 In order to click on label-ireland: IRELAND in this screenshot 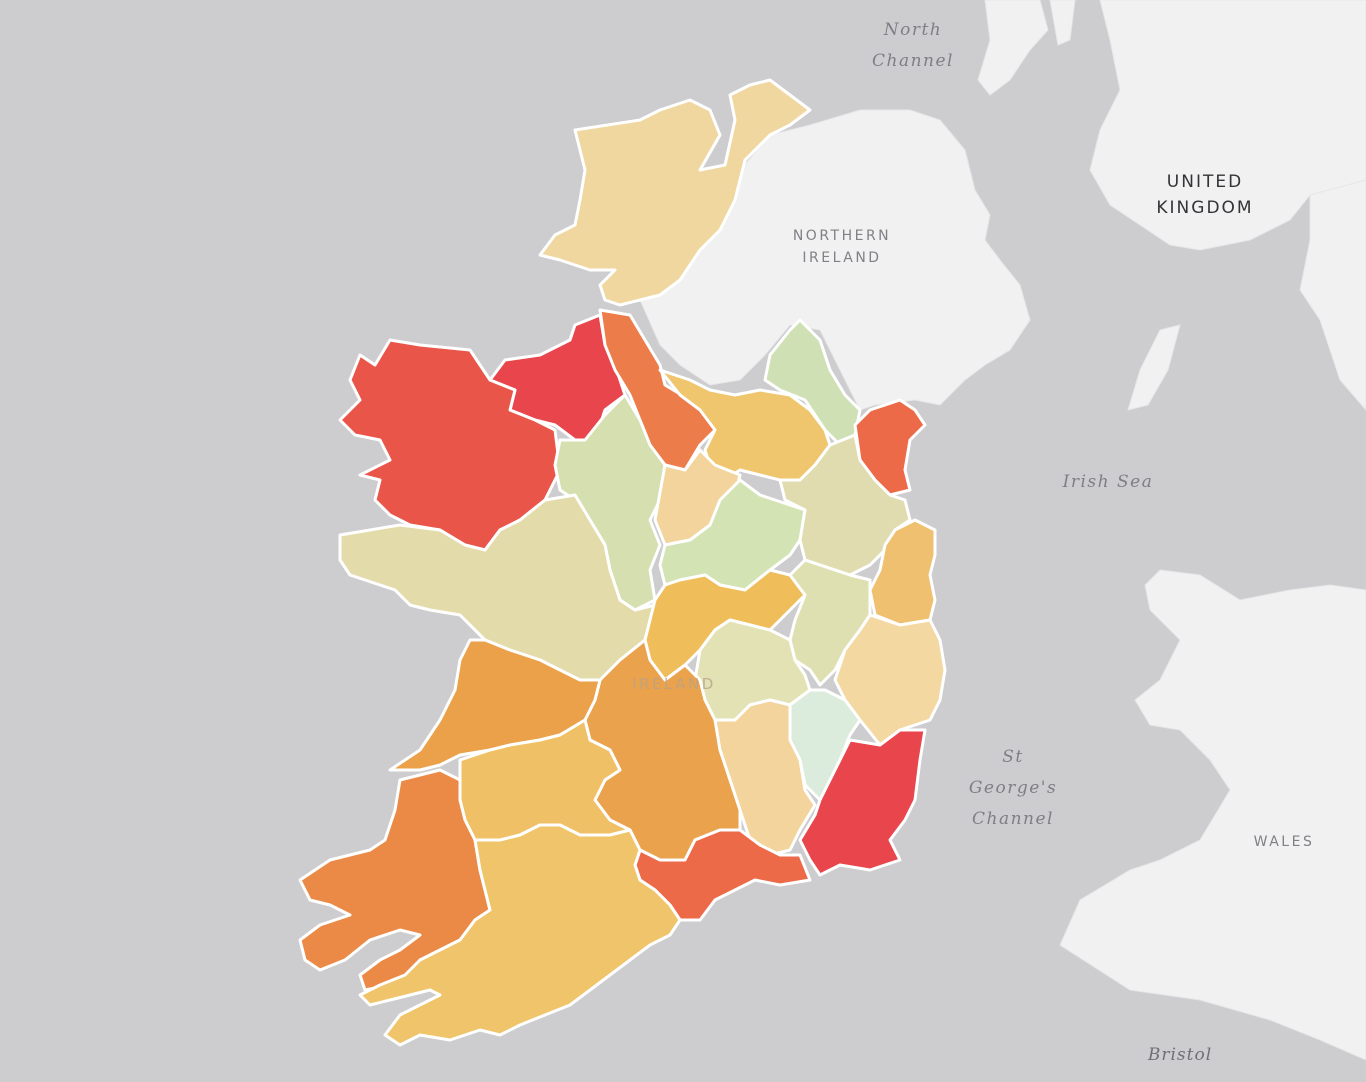, I will do `click(674, 684)`.